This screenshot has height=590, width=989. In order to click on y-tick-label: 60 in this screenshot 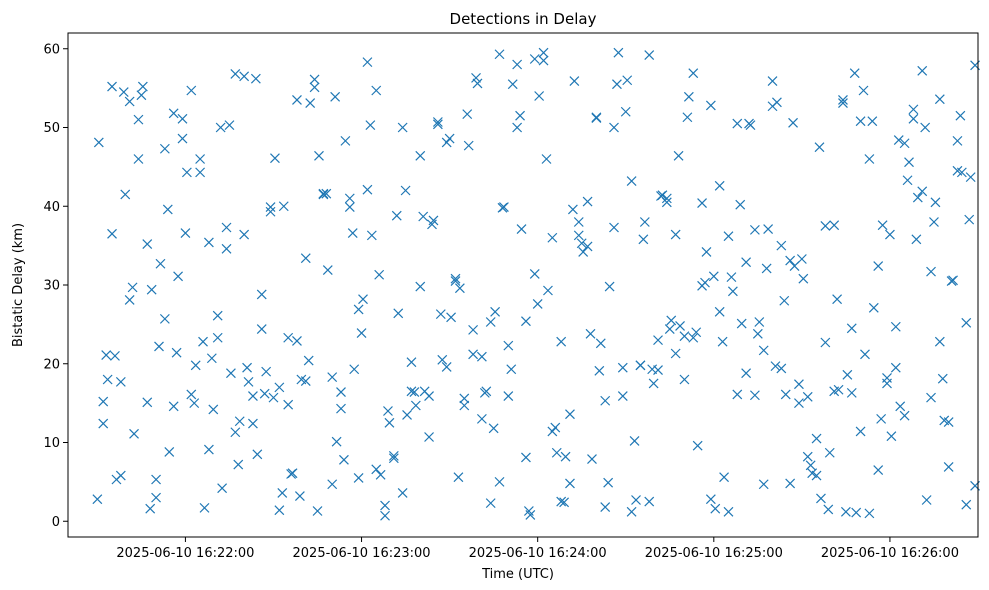, I will do `click(51, 49)`.